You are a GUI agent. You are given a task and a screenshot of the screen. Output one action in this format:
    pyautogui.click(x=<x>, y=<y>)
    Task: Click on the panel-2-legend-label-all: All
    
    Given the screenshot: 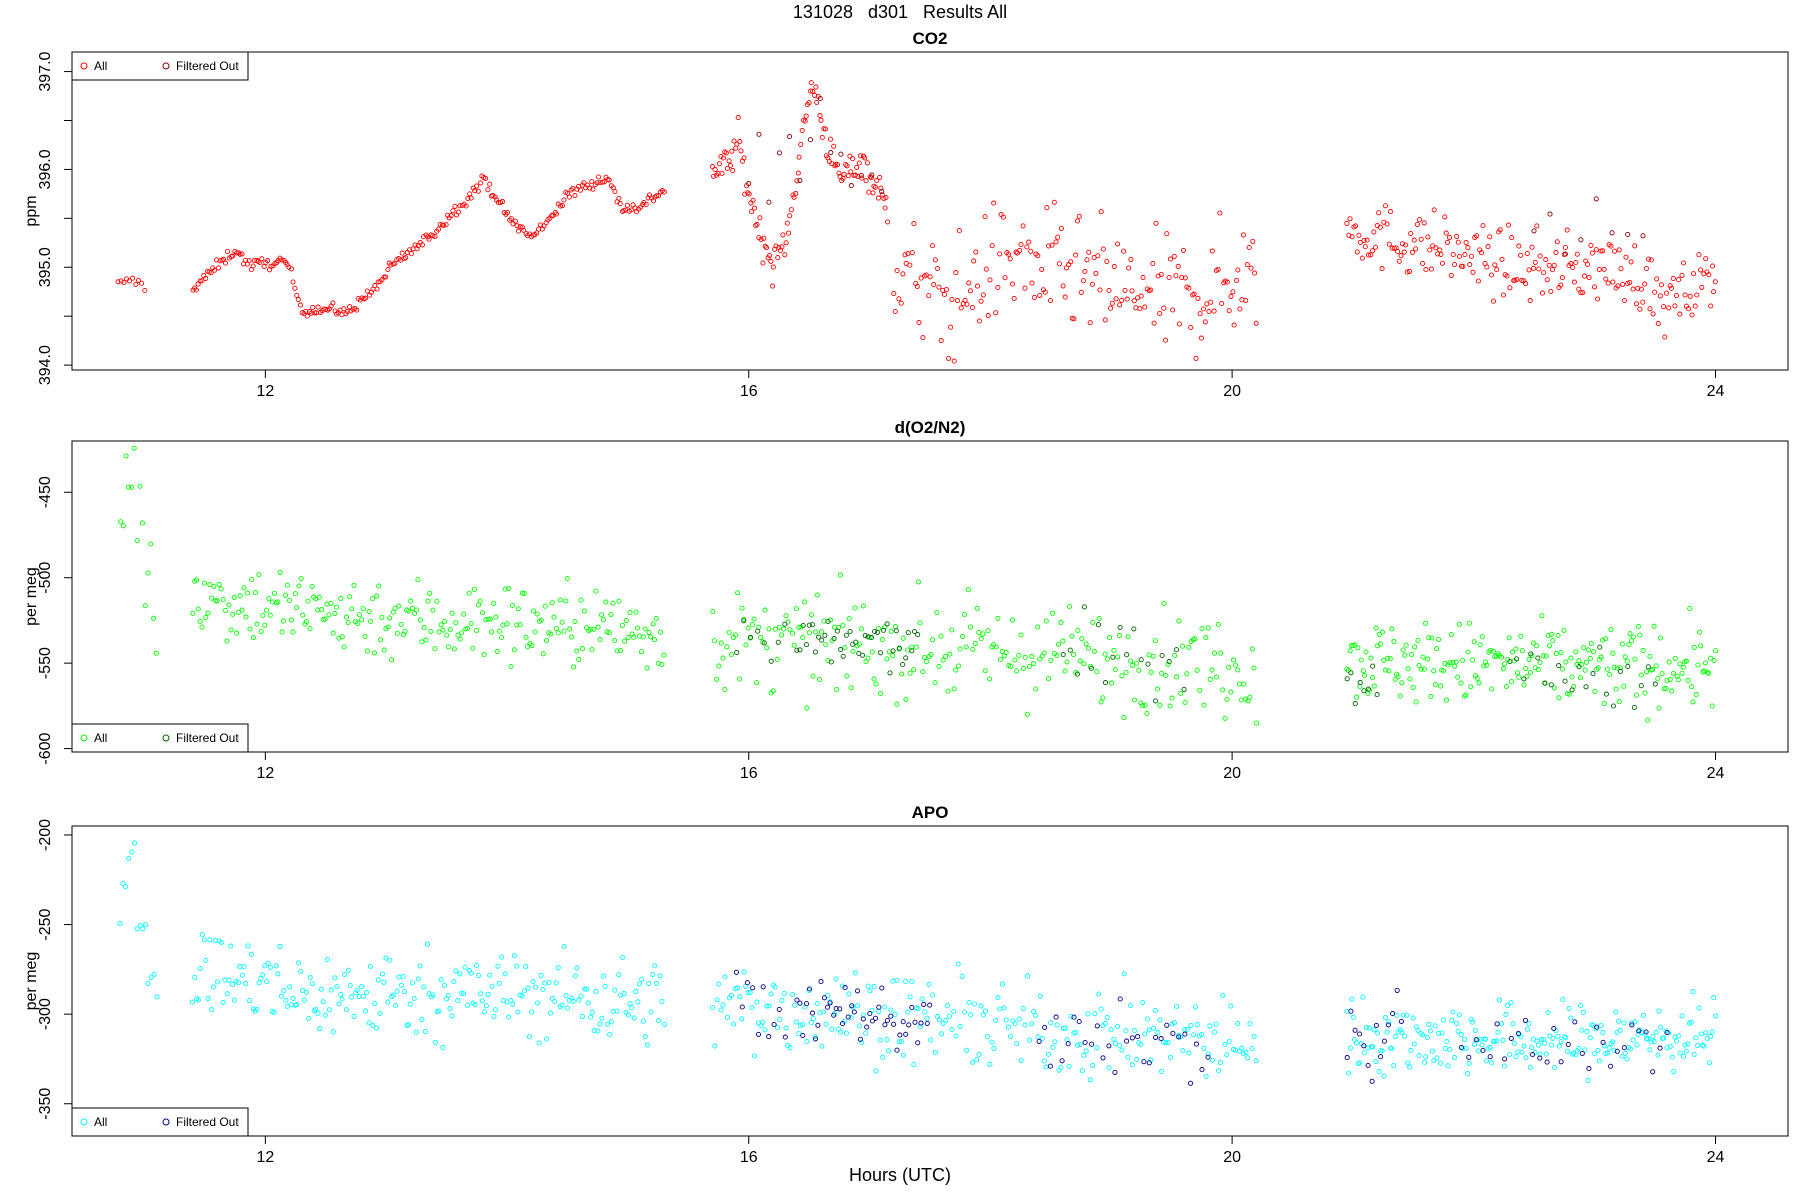 What is the action you would take?
    pyautogui.click(x=100, y=738)
    